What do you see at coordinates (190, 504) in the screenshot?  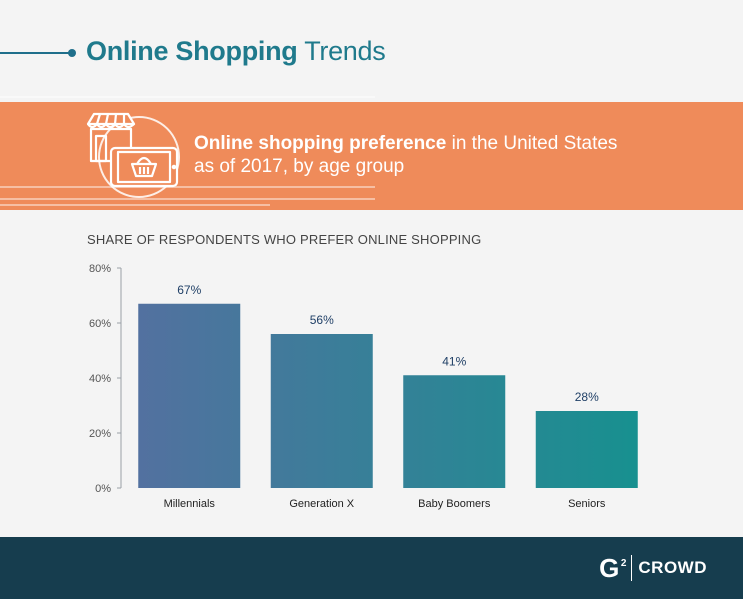 I see `x-category-label: Millennials` at bounding box center [190, 504].